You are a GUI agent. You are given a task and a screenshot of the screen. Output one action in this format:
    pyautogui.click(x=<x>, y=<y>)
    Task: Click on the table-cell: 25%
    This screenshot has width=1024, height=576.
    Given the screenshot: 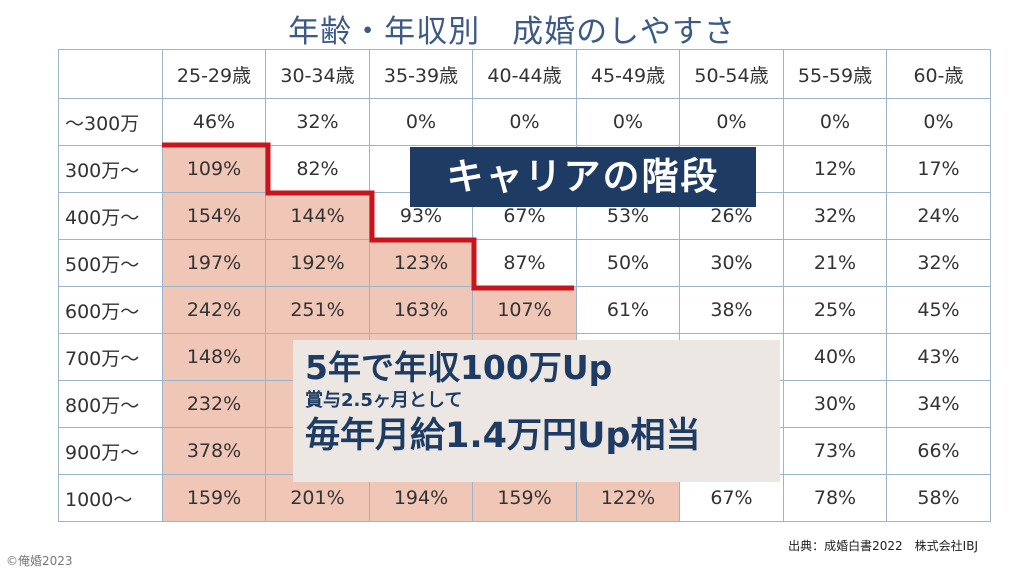 What is the action you would take?
    pyautogui.click(x=835, y=310)
    